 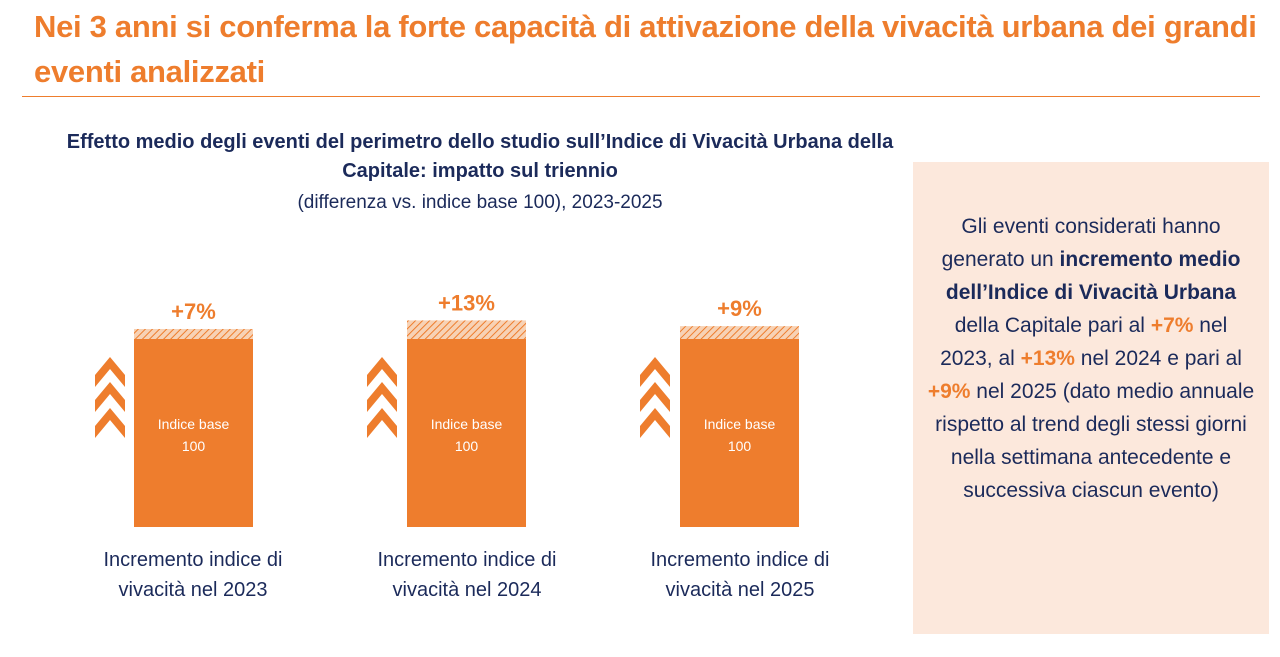 I want to click on title-divider, so click(x=641, y=96).